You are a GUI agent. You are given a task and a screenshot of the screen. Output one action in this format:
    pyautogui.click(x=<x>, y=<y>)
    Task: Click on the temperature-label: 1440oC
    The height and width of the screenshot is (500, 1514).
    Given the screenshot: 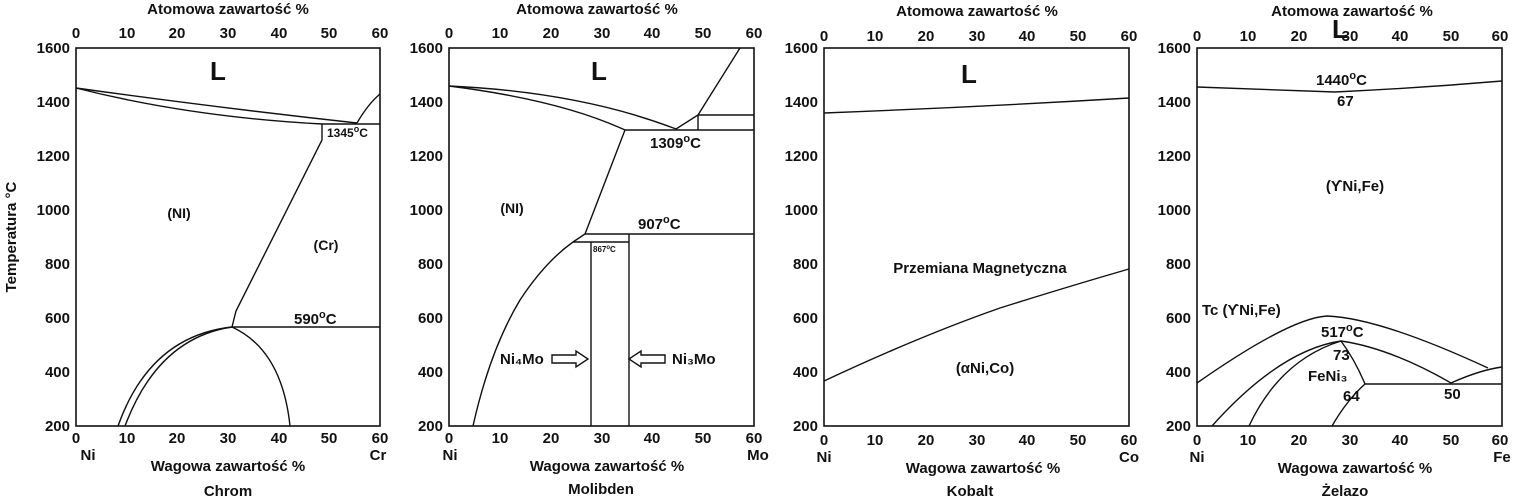 What is the action you would take?
    pyautogui.click(x=1341, y=79)
    